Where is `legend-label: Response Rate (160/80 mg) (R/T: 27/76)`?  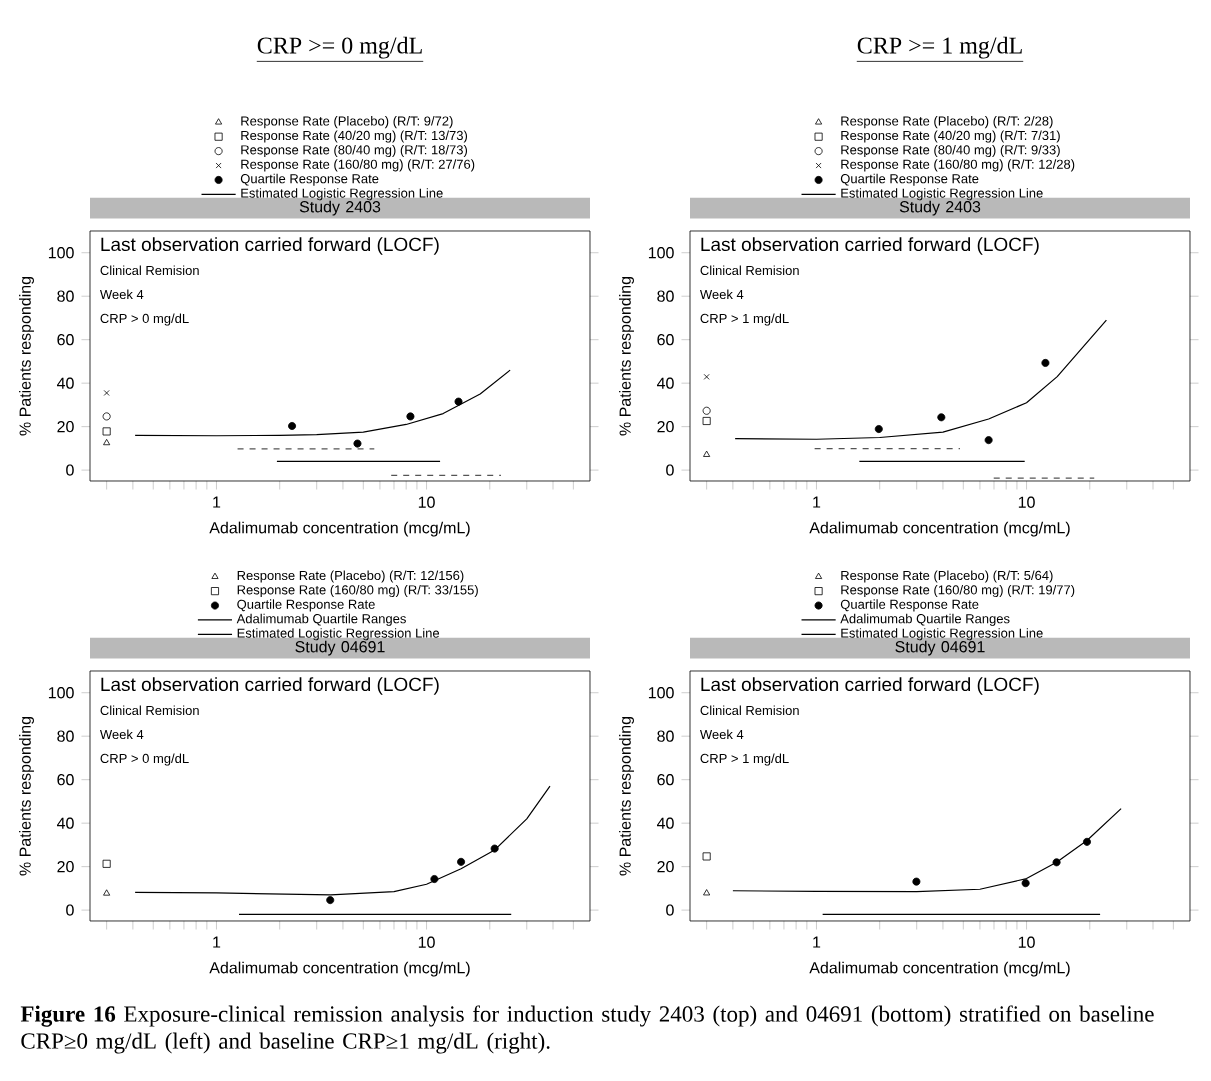 legend-label: Response Rate (160/80 mg) (R/T: 27/76) is located at coordinates (358, 165).